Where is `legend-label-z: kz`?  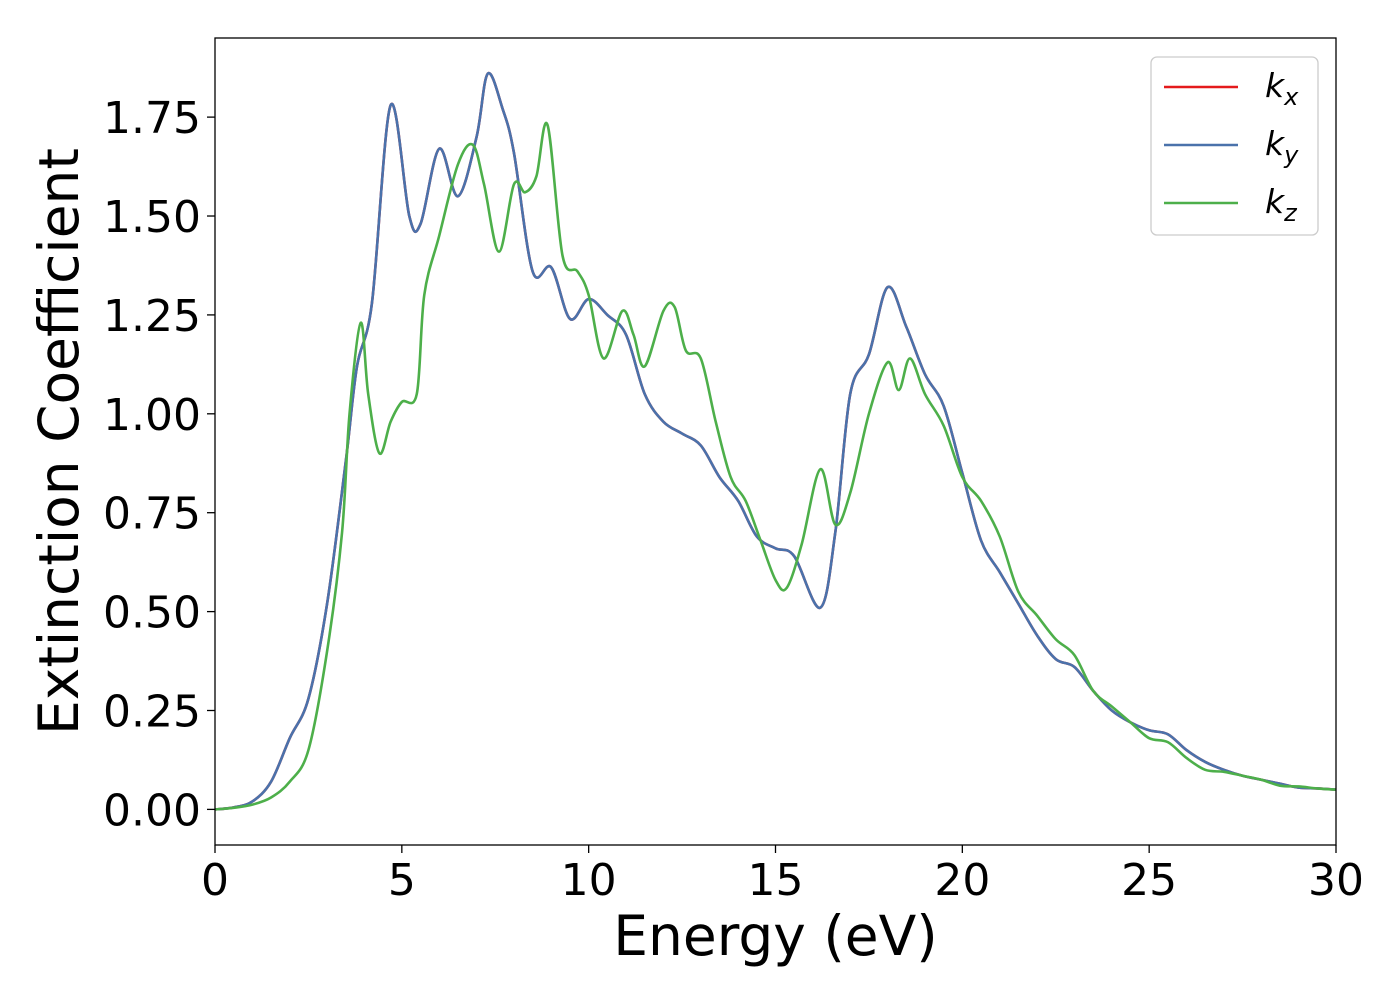
legend-label-z: kz is located at coordinates (1281, 204).